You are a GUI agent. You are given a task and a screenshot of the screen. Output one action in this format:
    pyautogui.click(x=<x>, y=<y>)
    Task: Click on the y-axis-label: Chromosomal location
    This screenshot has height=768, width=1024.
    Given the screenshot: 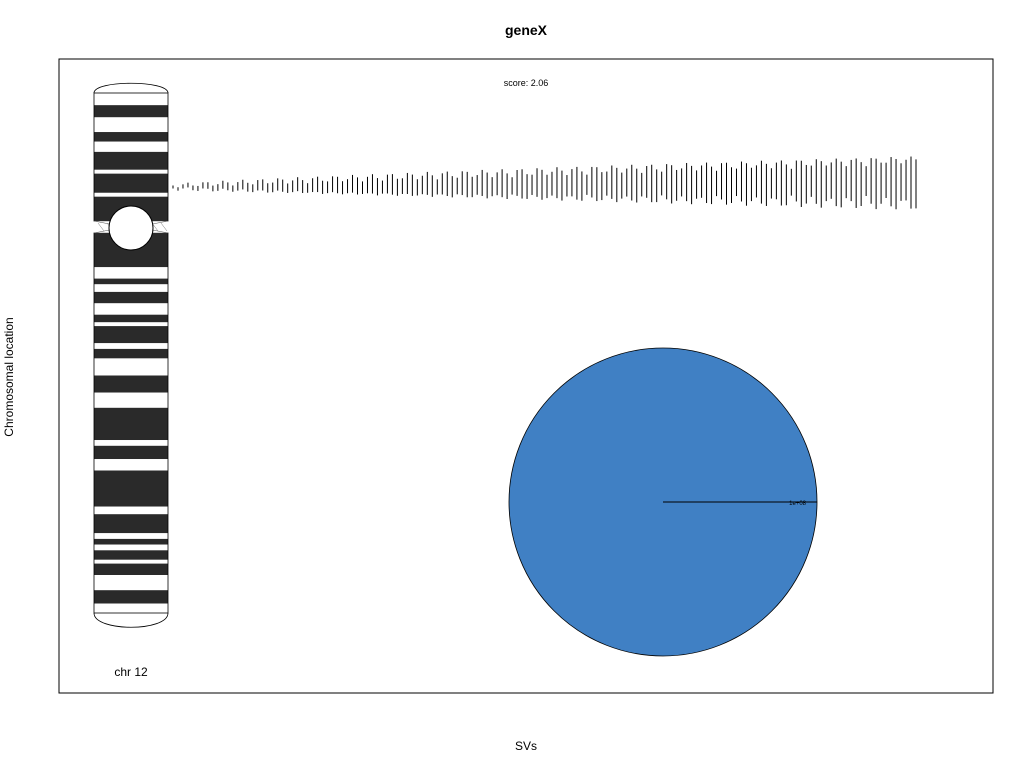 What is the action you would take?
    pyautogui.click(x=9, y=376)
    